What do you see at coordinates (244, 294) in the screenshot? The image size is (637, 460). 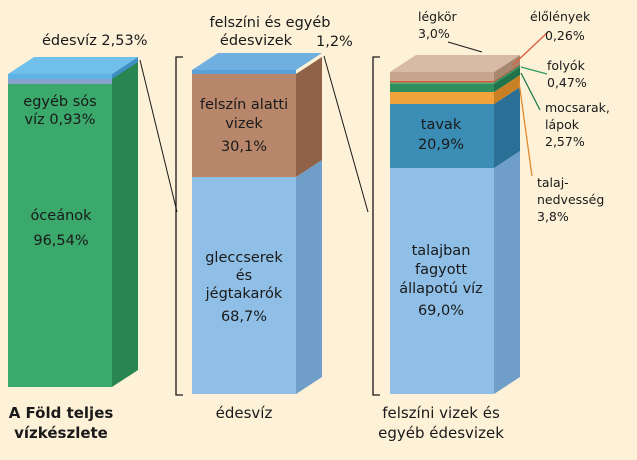 I see `label-glaciers-line3: jégtakarók` at bounding box center [244, 294].